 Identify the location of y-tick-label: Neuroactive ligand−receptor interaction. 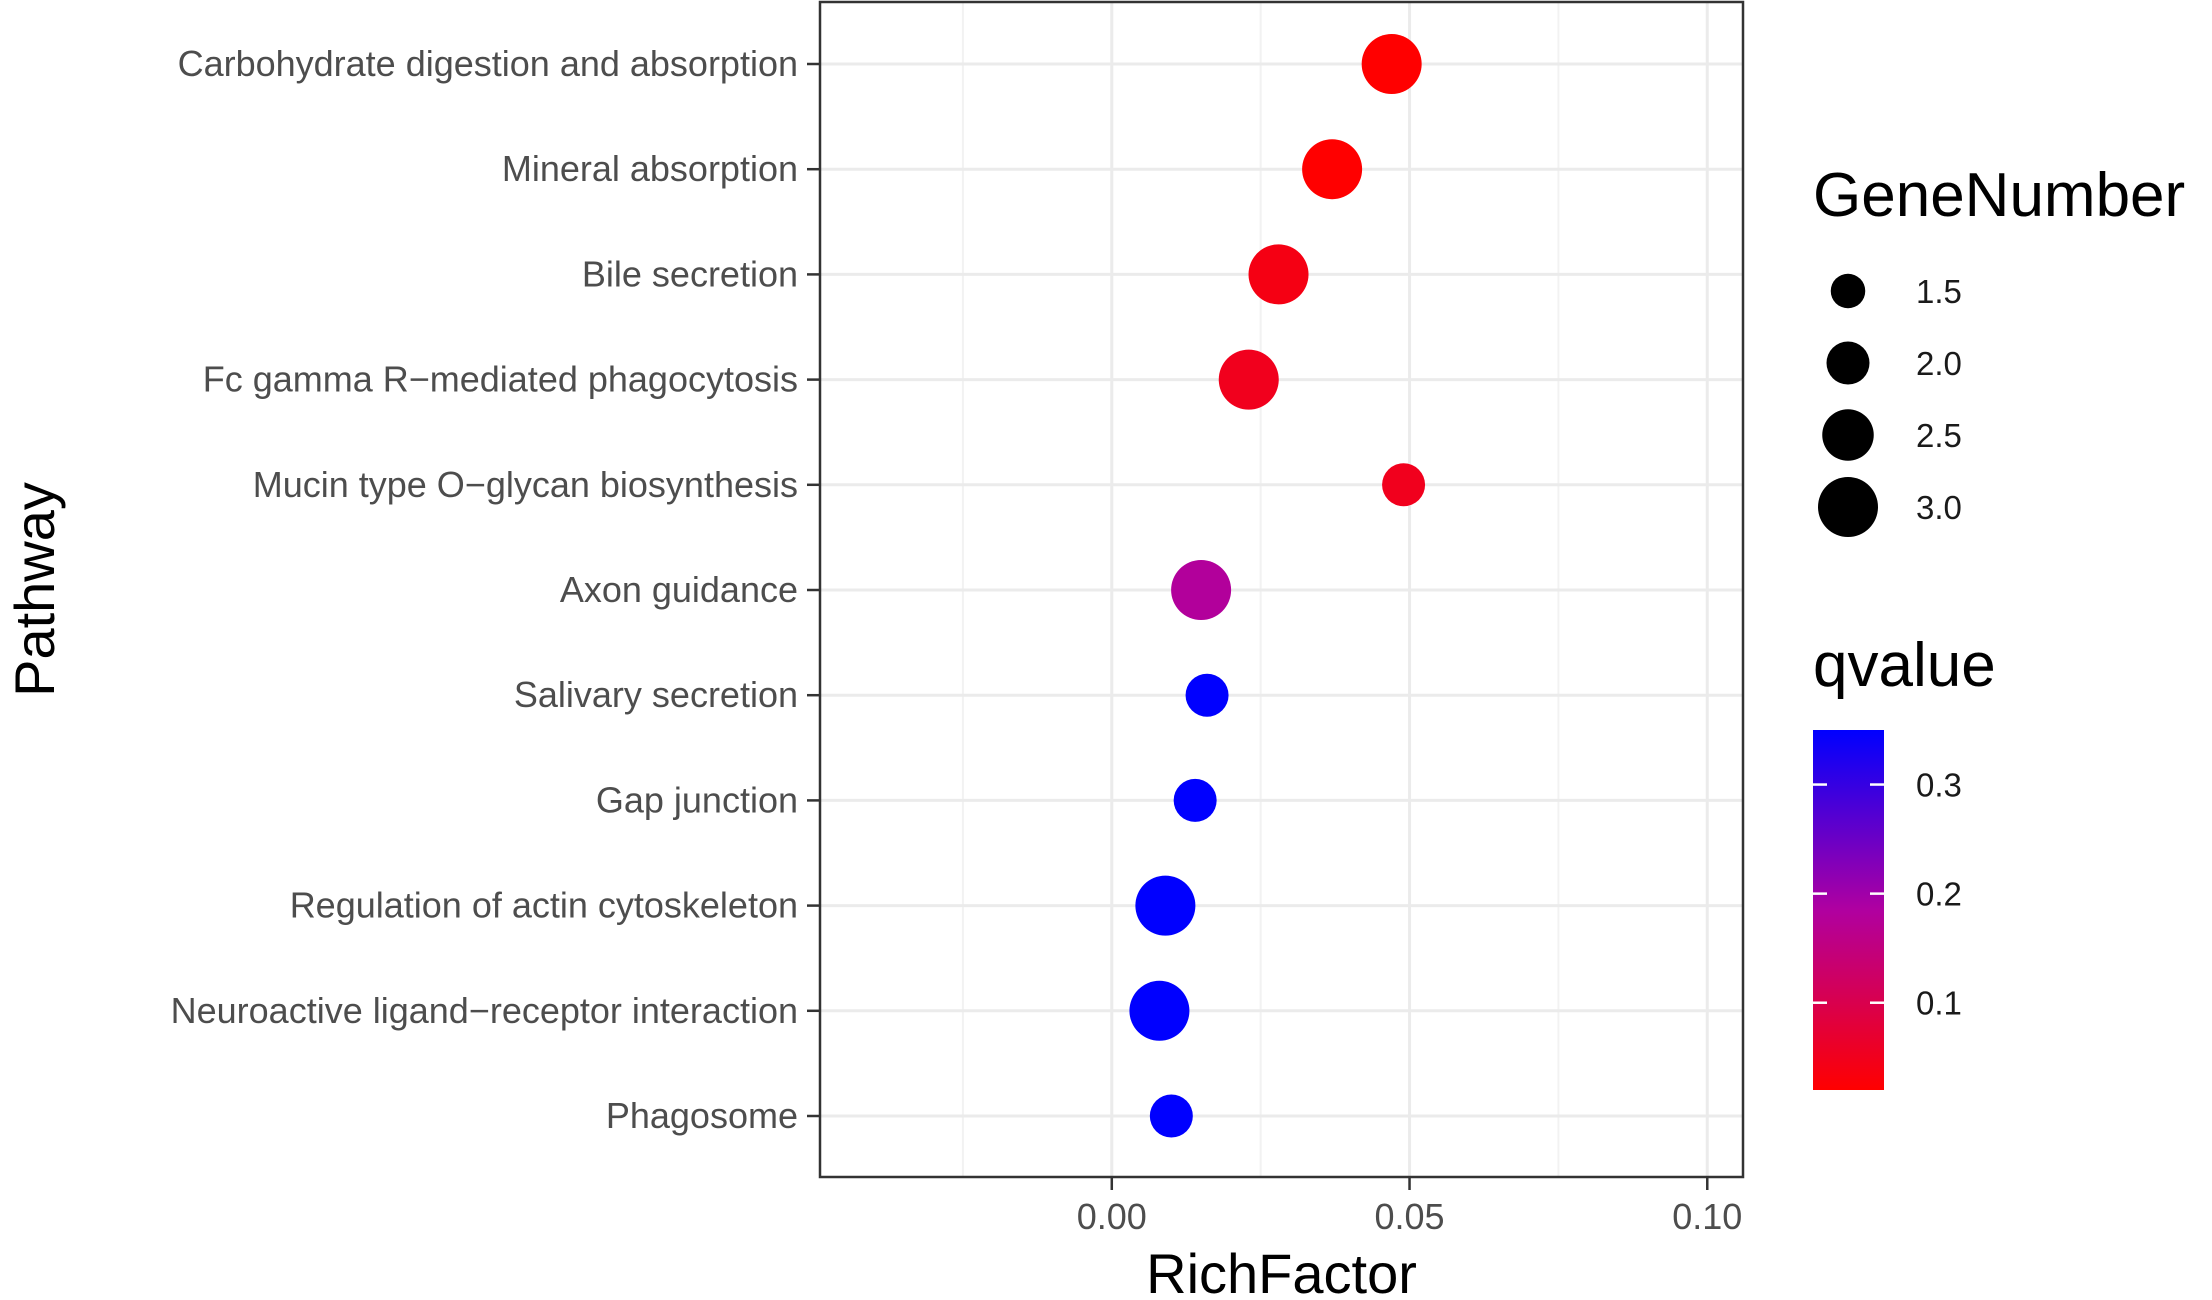
(484, 1010).